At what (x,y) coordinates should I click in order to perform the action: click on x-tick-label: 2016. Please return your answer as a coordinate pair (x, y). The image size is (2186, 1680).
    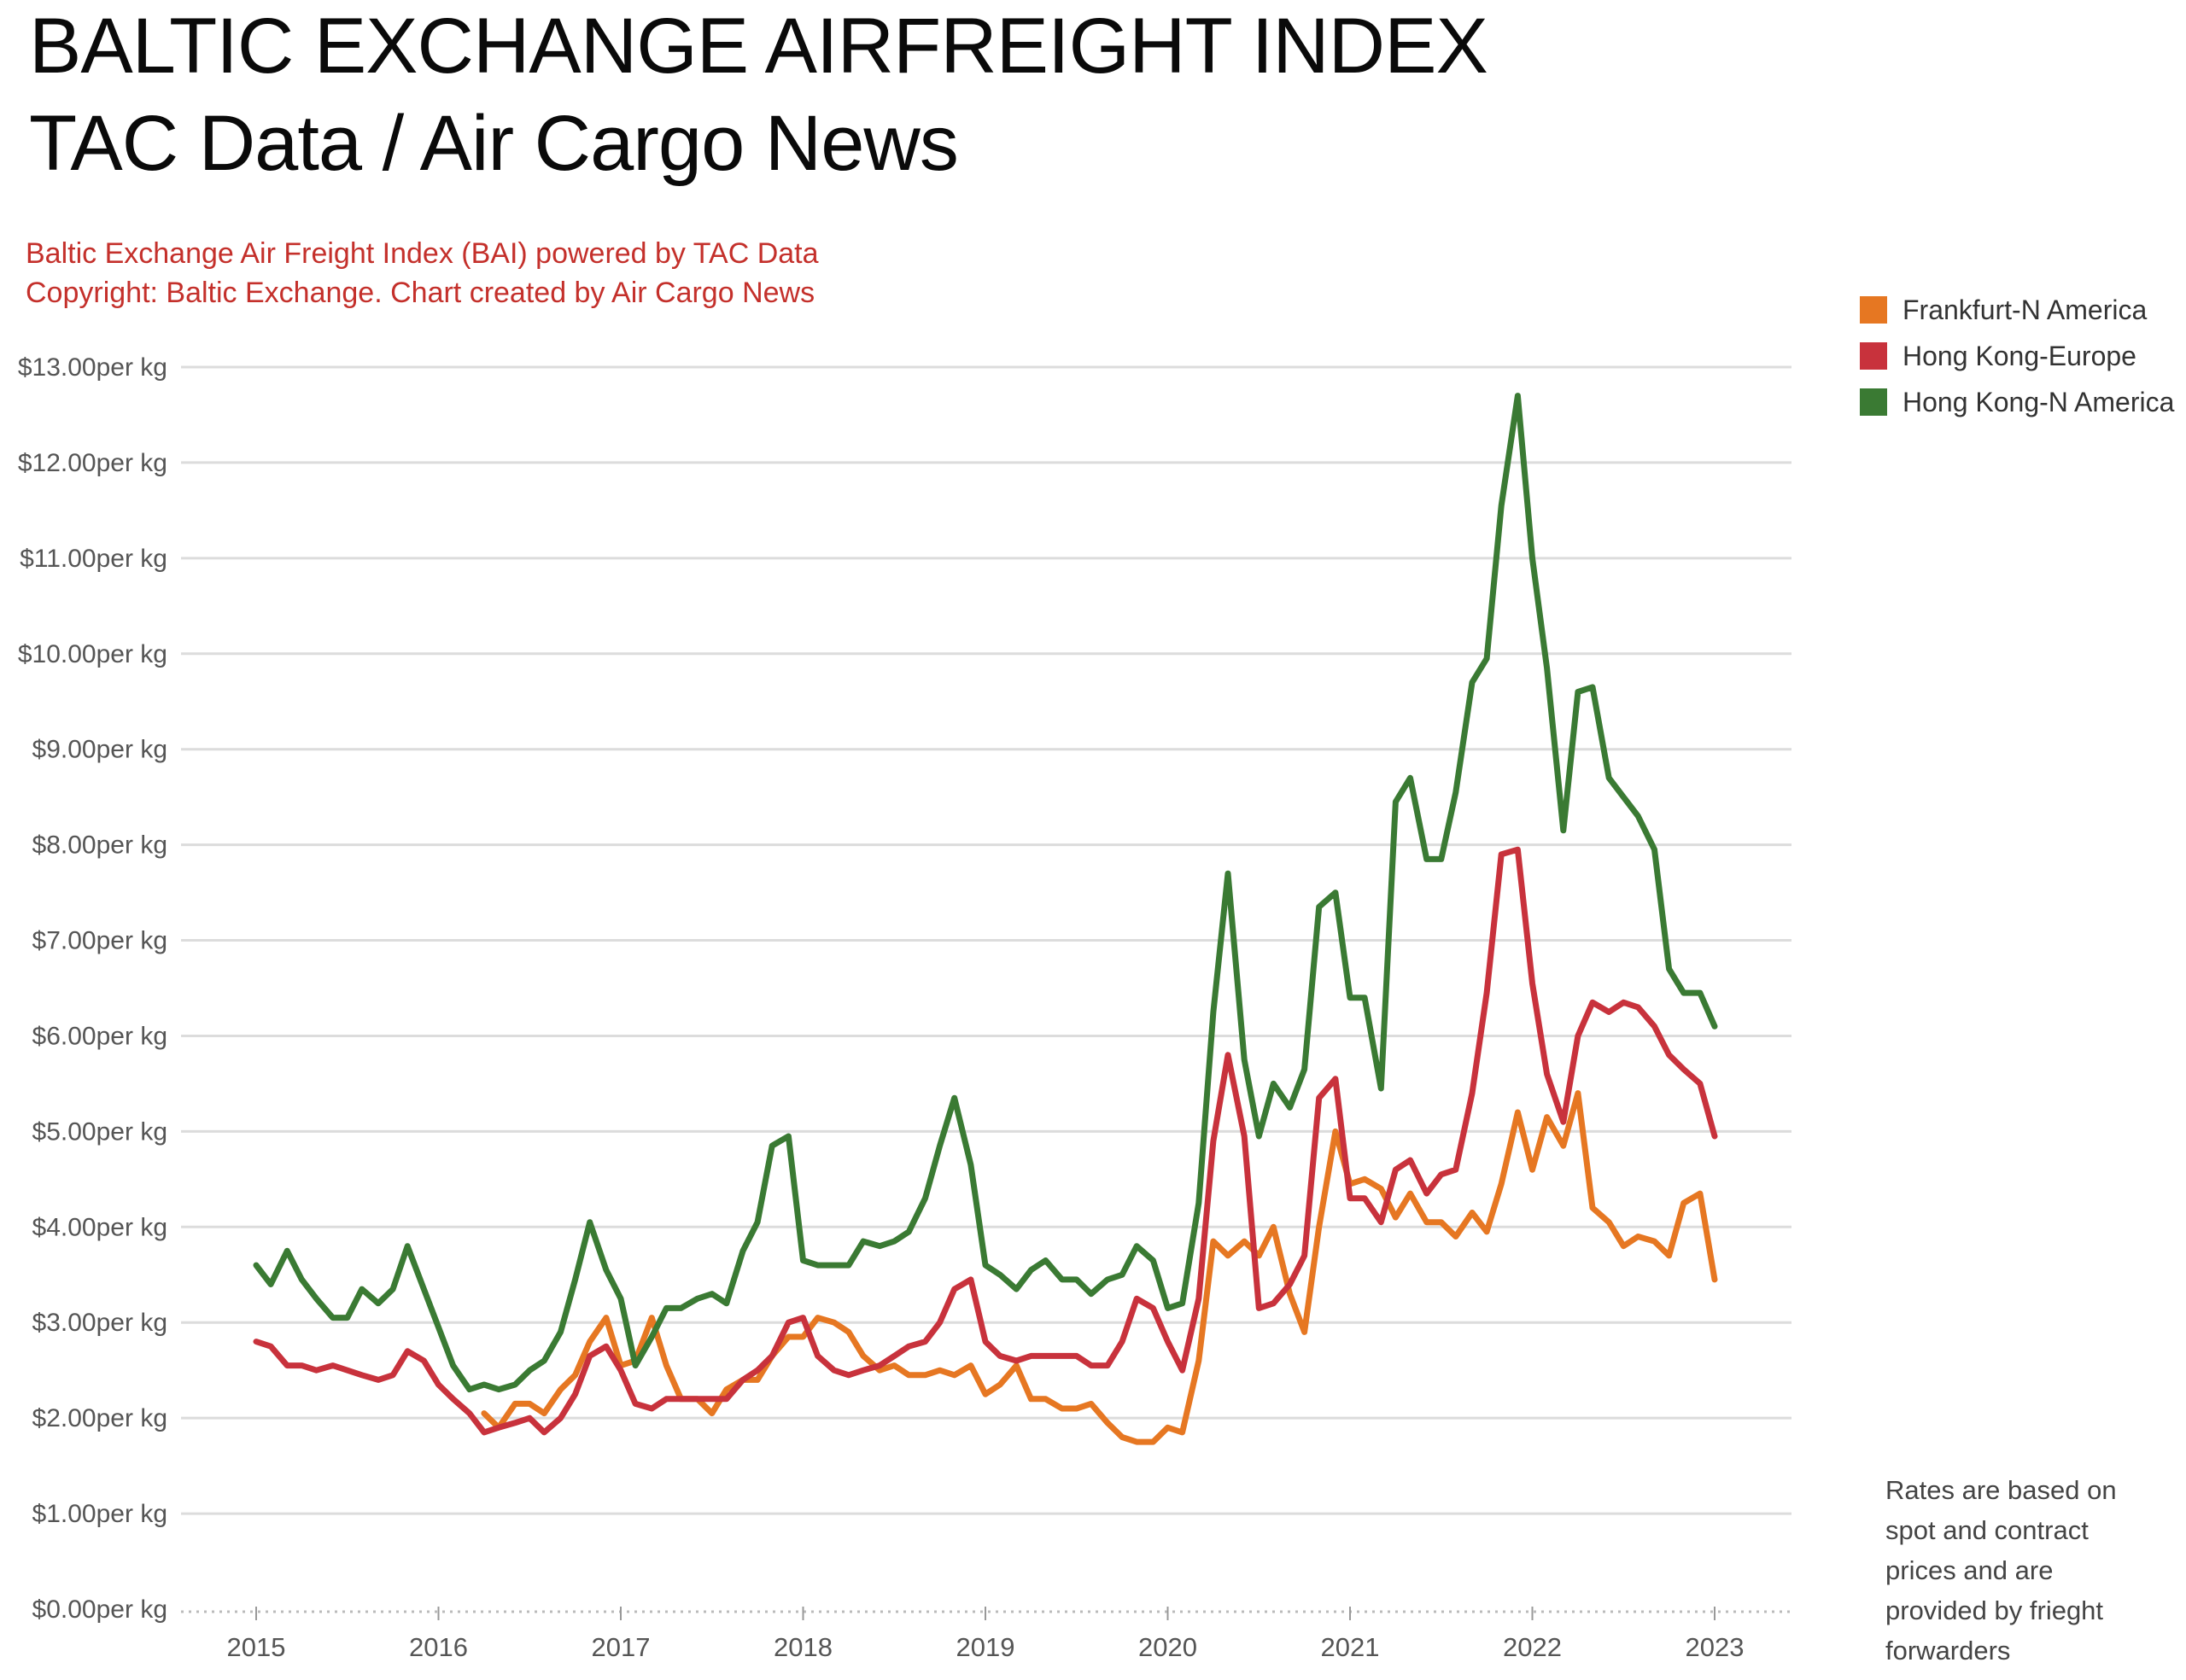
    Looking at the image, I should click on (439, 1647).